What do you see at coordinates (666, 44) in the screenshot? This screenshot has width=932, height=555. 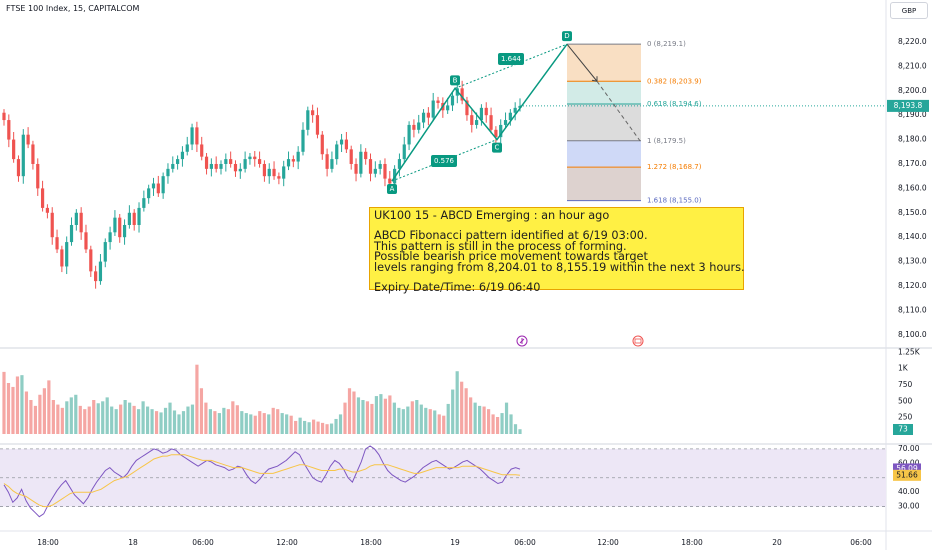 I see `fib-level-label: 0 (8,219.1)` at bounding box center [666, 44].